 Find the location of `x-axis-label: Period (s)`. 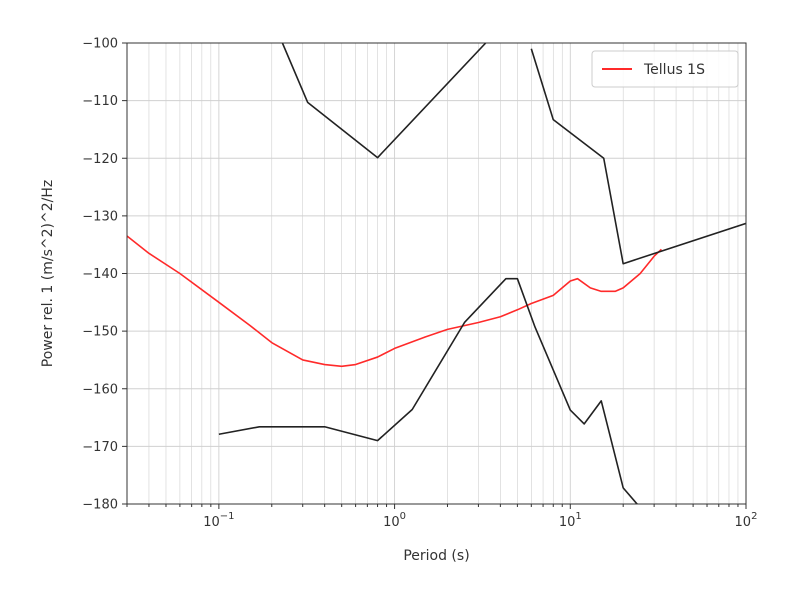

x-axis-label: Period (s) is located at coordinates (436, 556).